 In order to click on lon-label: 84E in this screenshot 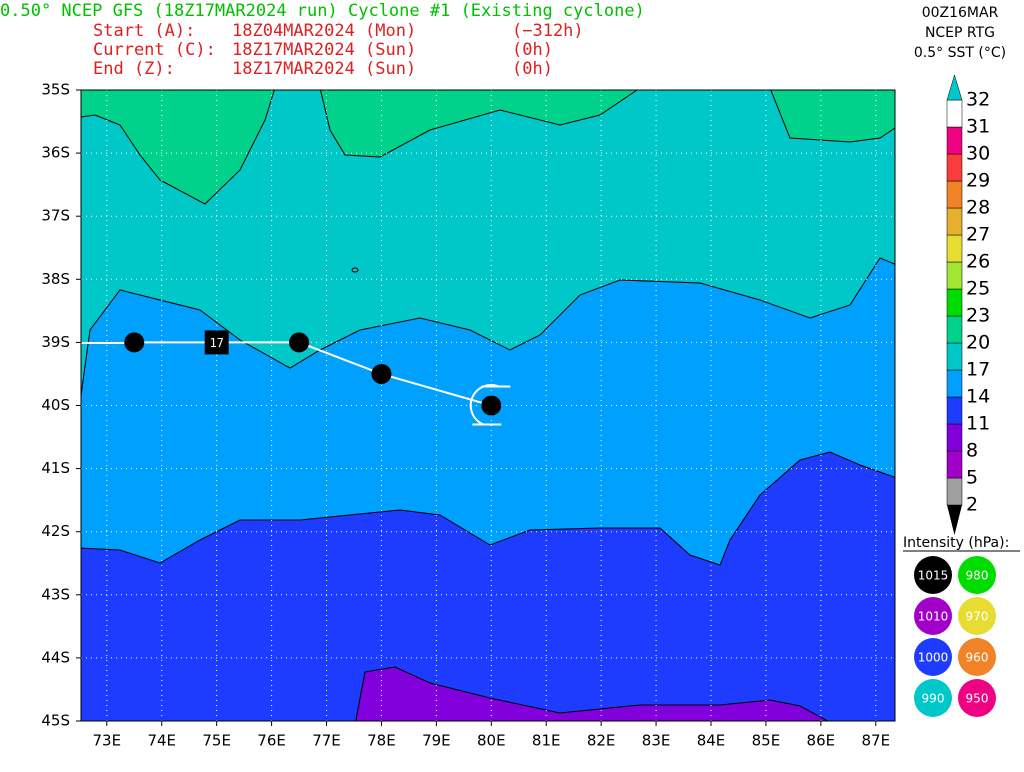, I will do `click(711, 741)`.